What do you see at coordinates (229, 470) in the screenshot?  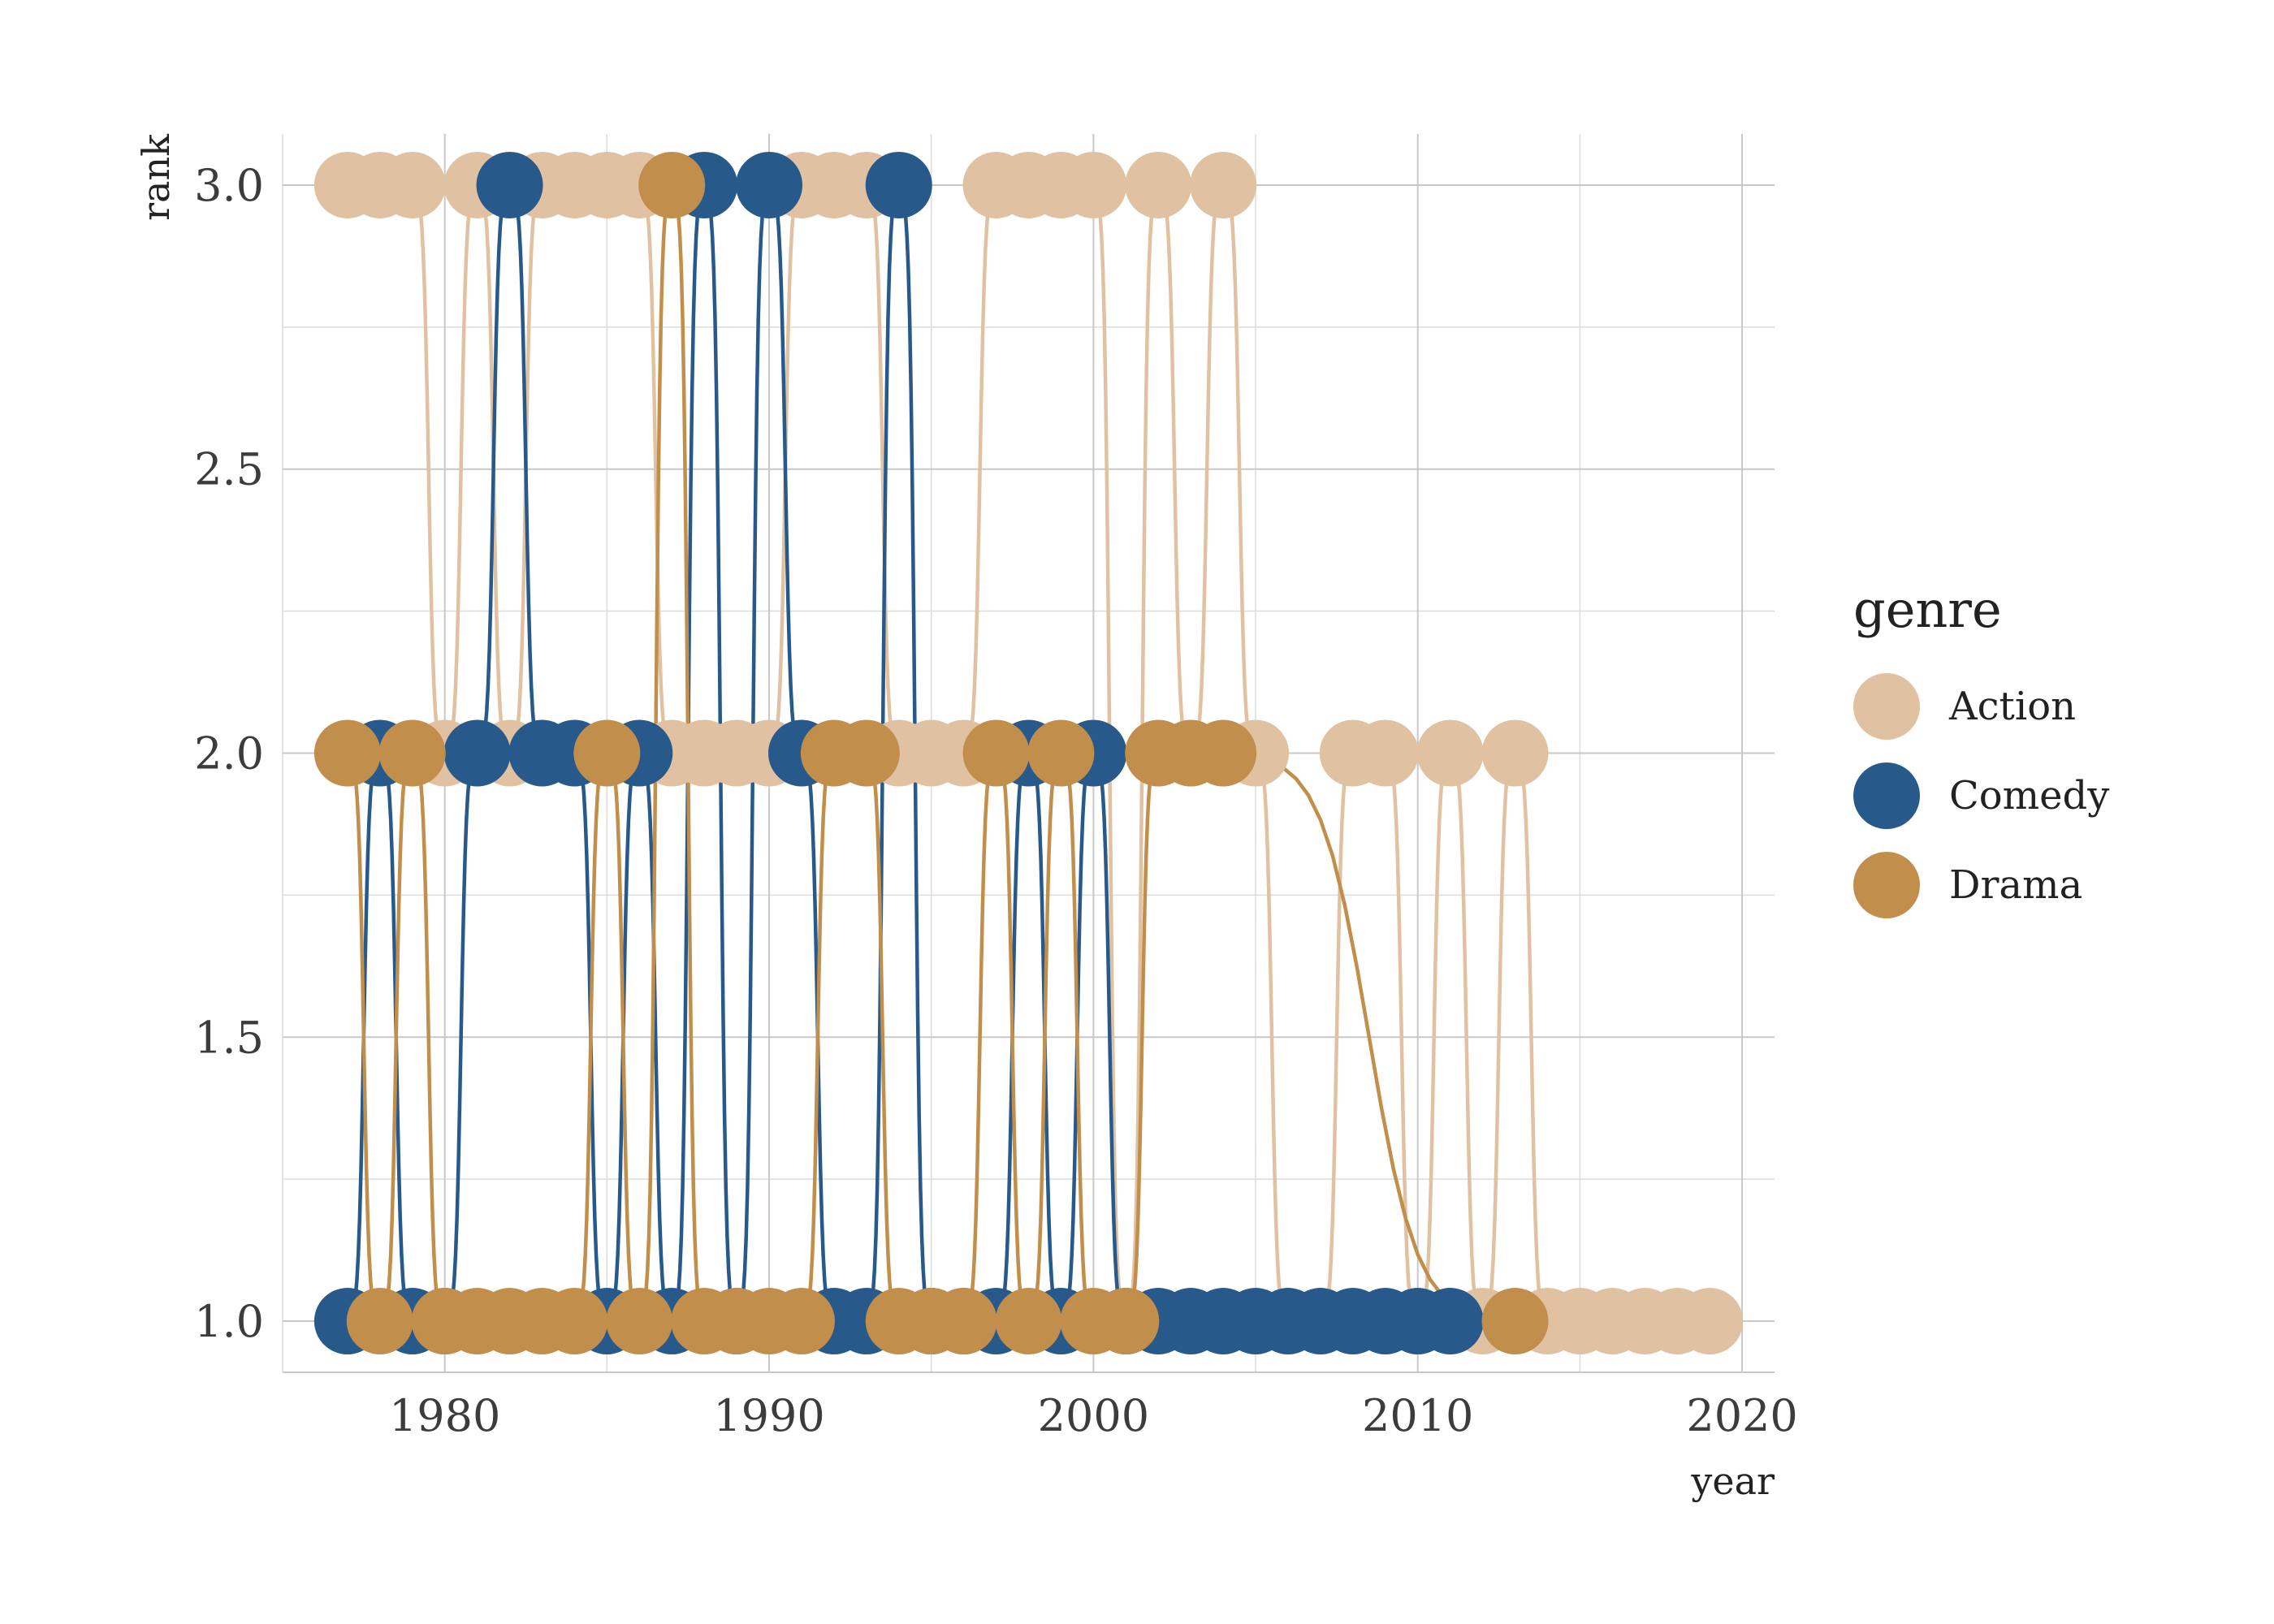 I see `y-tick-label: 2.5` at bounding box center [229, 470].